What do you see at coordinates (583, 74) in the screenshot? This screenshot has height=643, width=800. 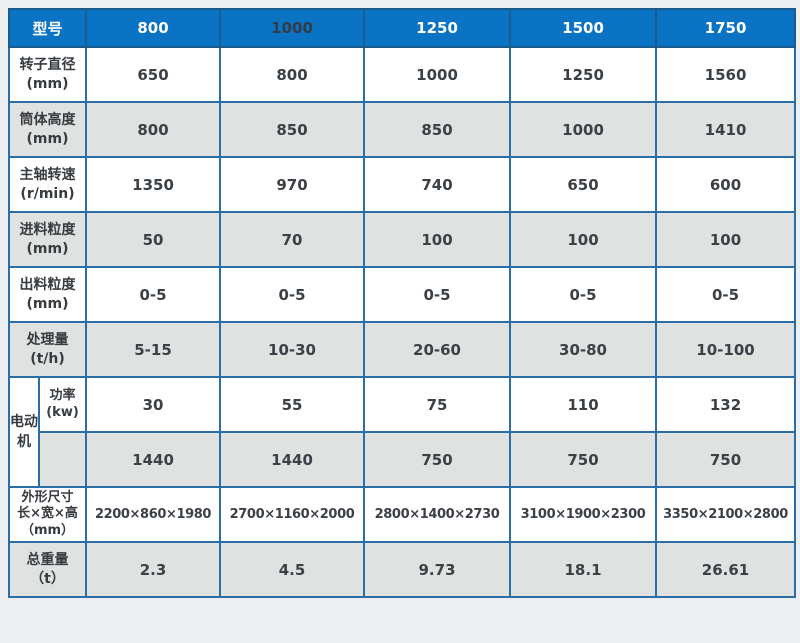 I see `rotor-diameter-1500: 1250` at bounding box center [583, 74].